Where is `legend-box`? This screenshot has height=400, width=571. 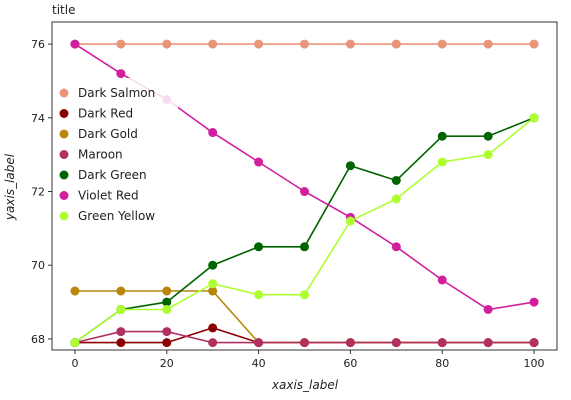
legend-box is located at coordinates (116, 152).